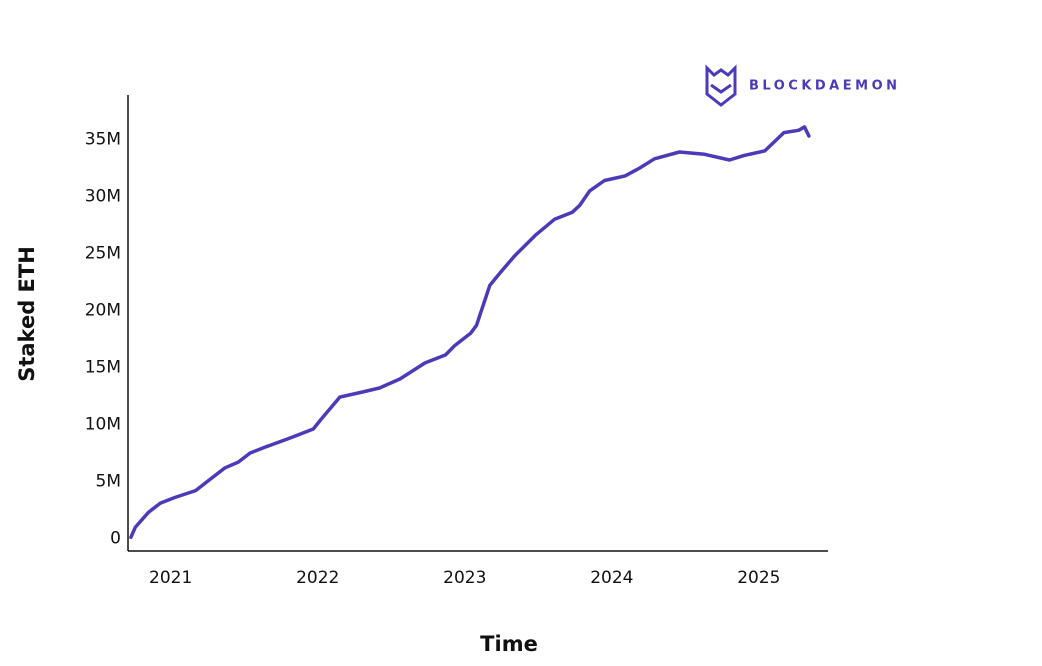 The height and width of the screenshot is (666, 1042). I want to click on brand-logo, so click(721, 85).